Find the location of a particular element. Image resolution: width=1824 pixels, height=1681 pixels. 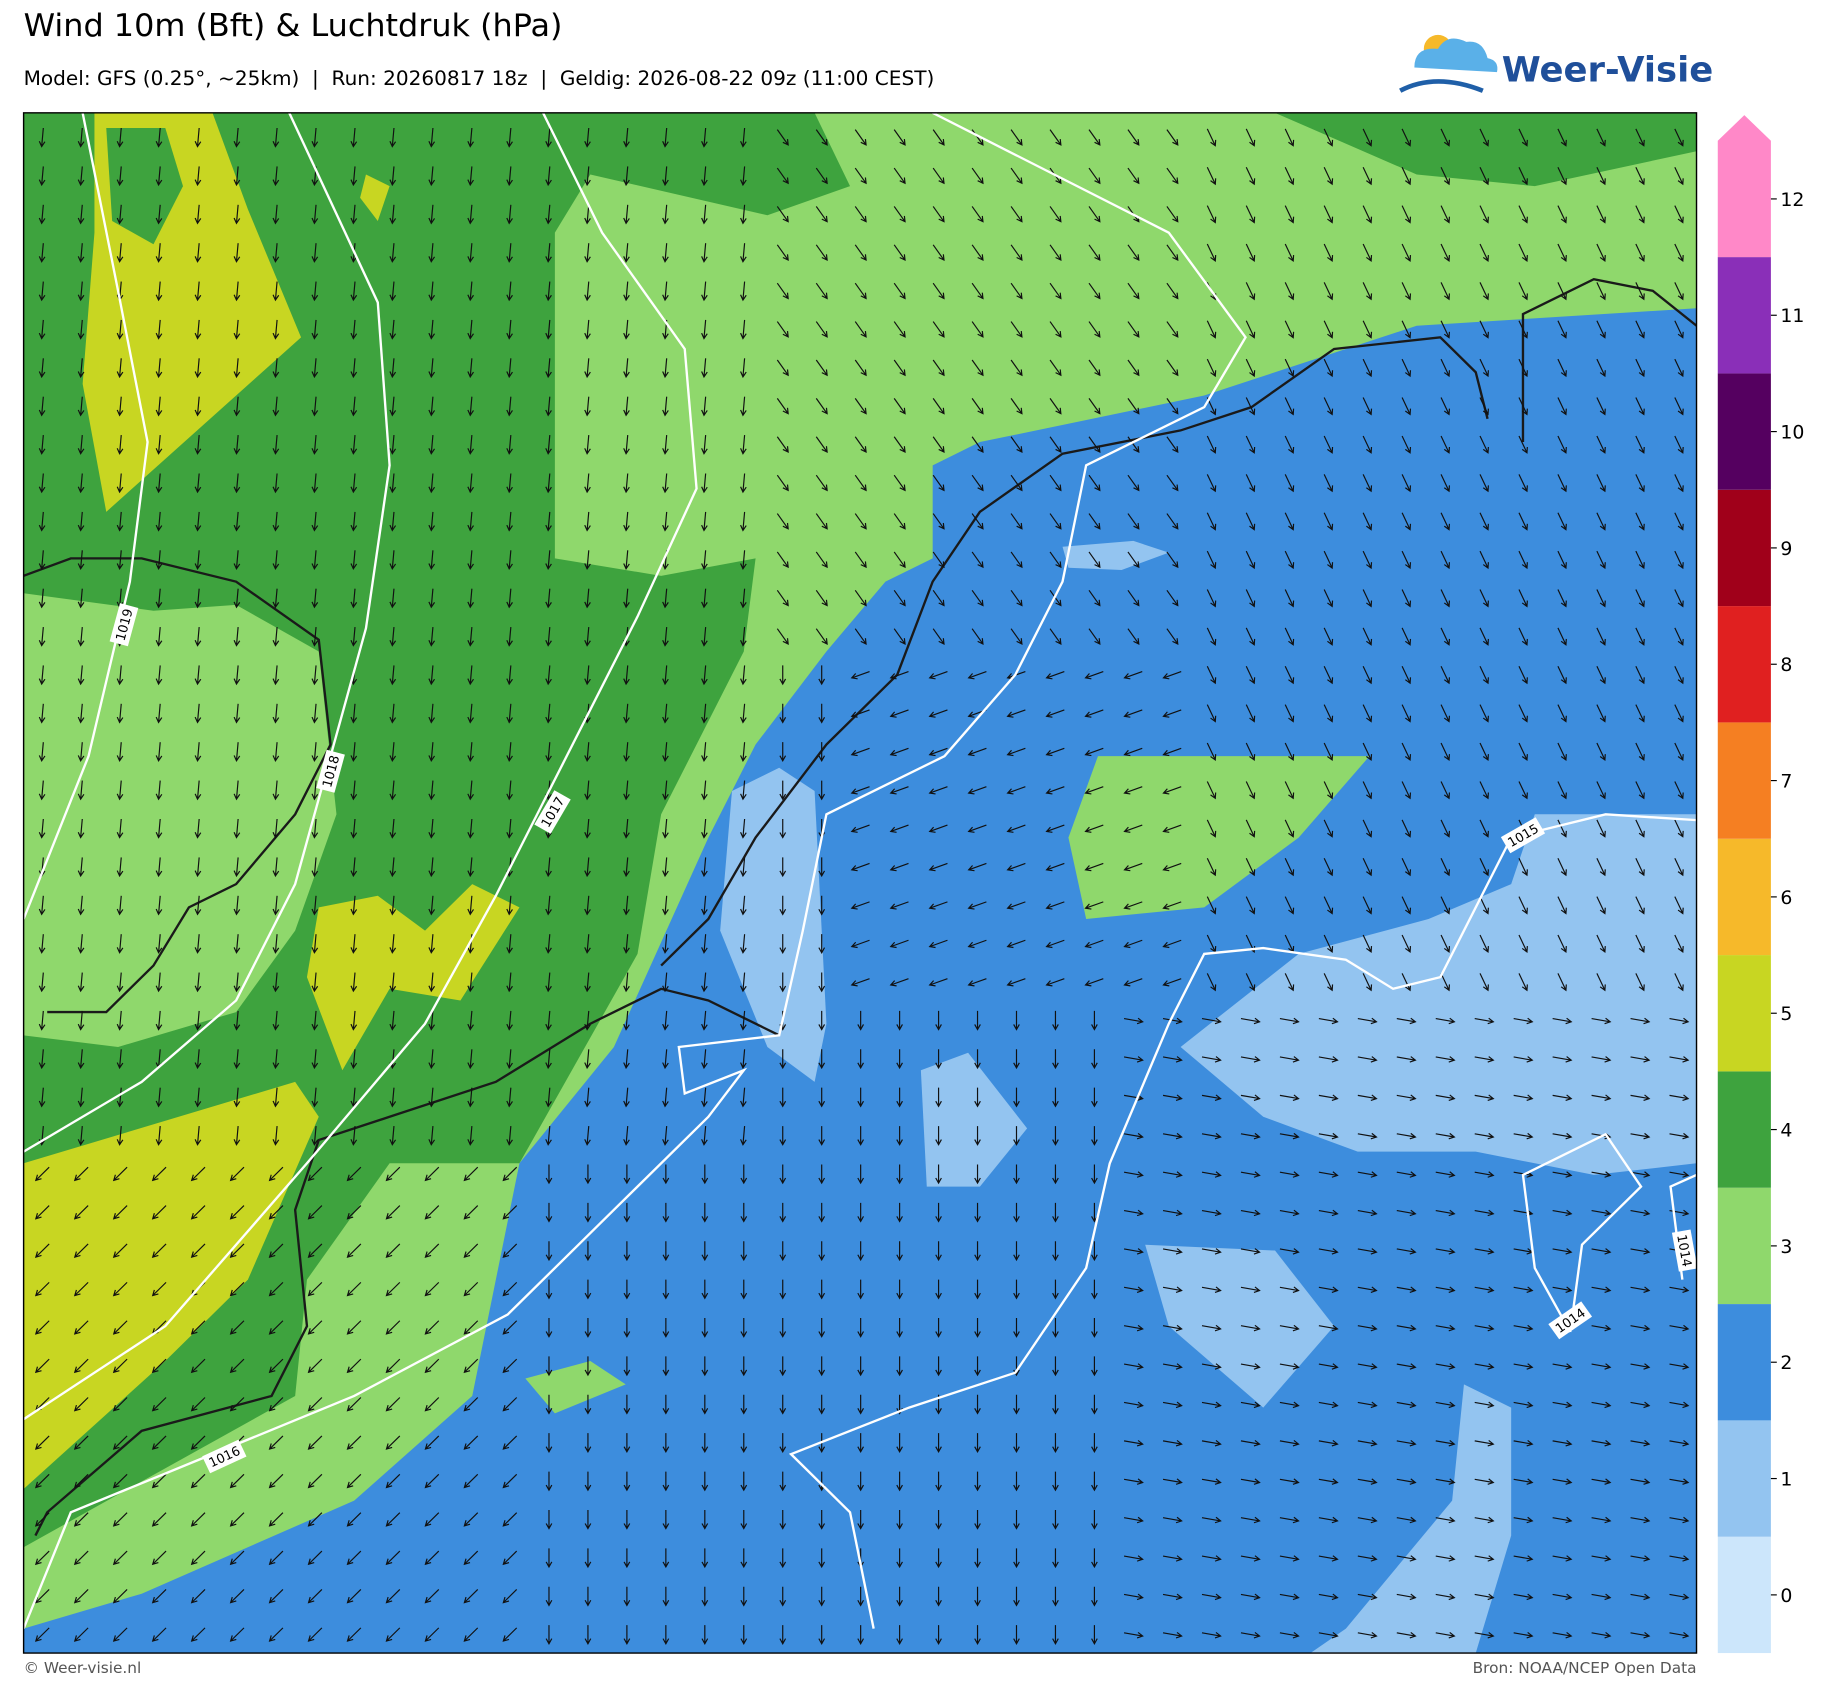

zone is located at coordinates (1438, 994).